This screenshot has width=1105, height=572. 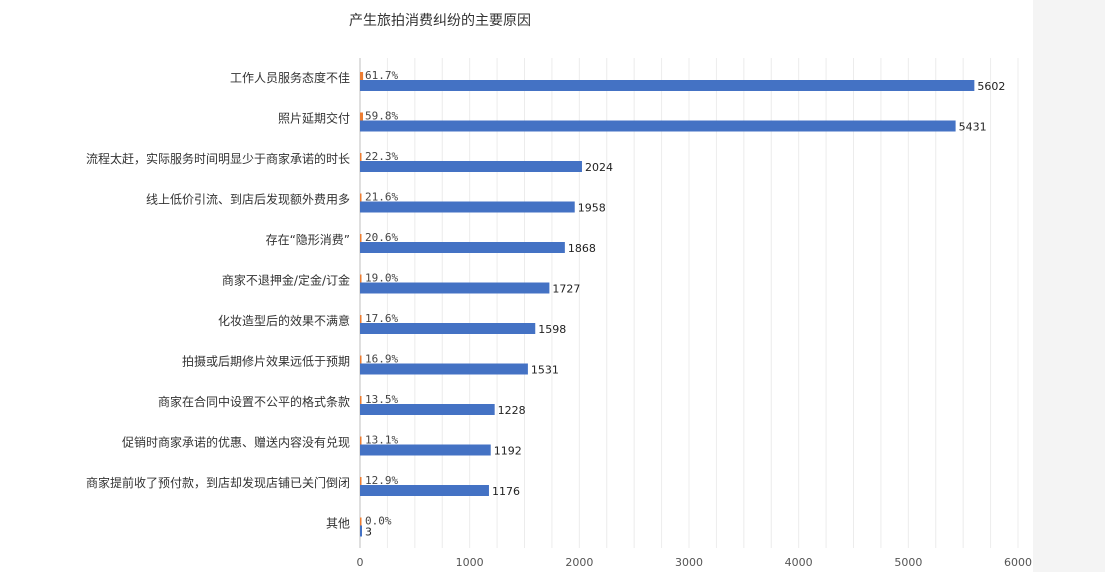 I want to click on count-label: 5431, so click(x=973, y=127).